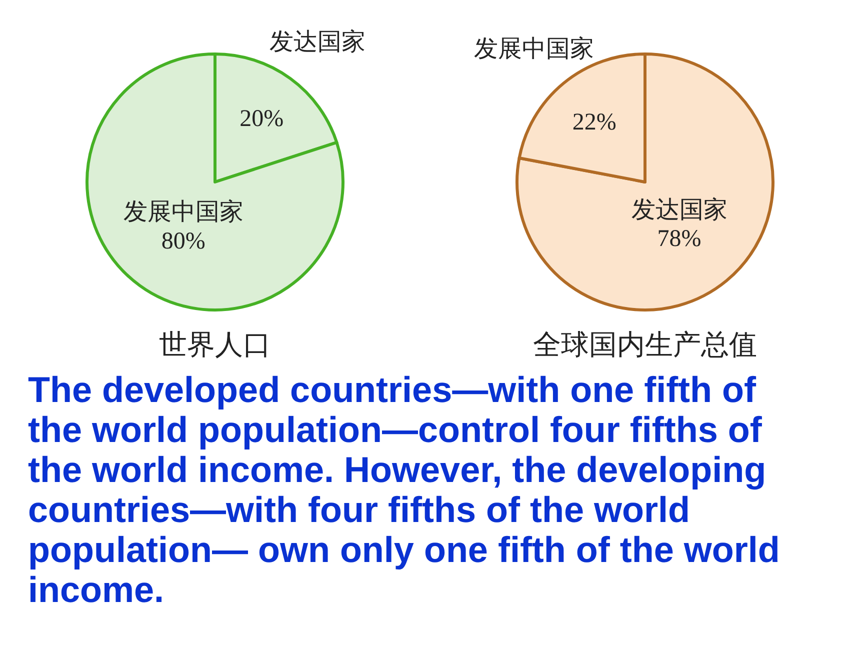  I want to click on text: 全球国内生产总值, so click(645, 345).